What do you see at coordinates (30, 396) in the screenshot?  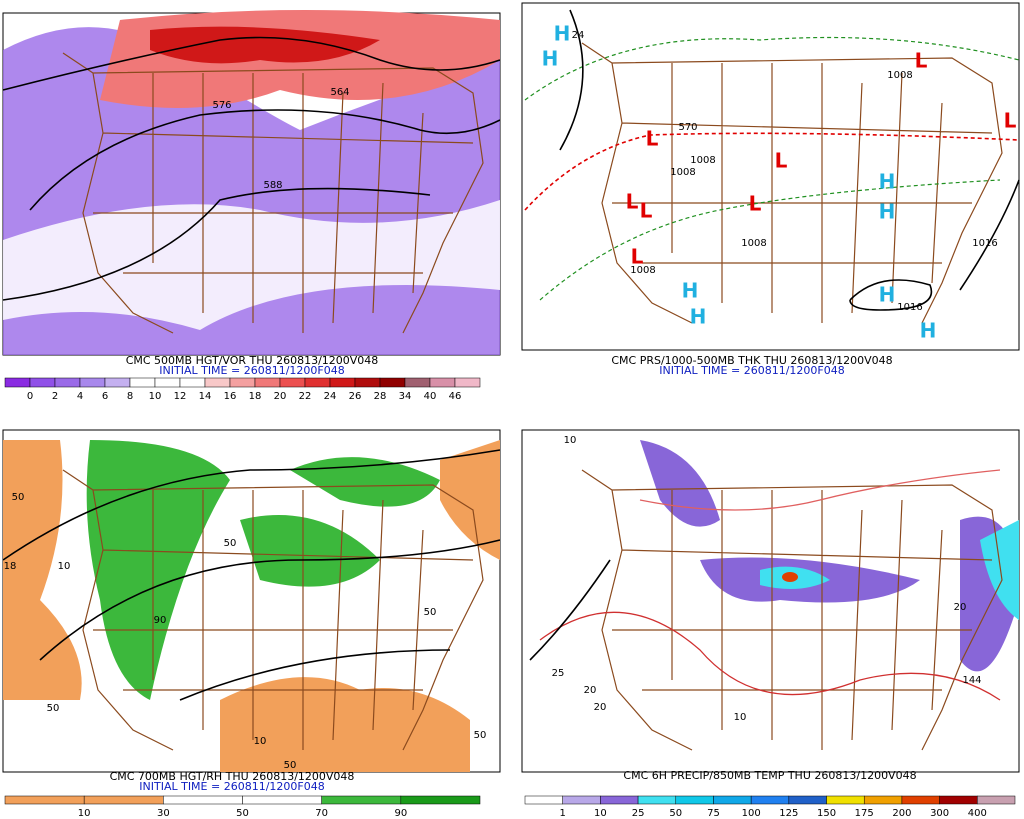 I see `colorbar-label: 0` at bounding box center [30, 396].